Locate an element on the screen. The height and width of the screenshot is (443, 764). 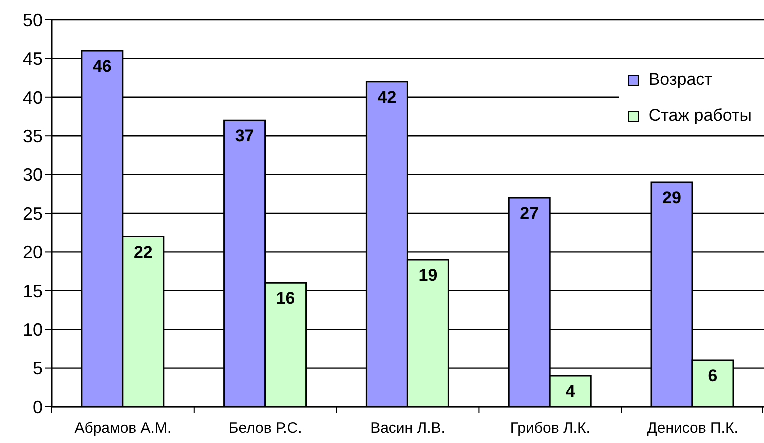
data-label: 4 is located at coordinates (571, 392).